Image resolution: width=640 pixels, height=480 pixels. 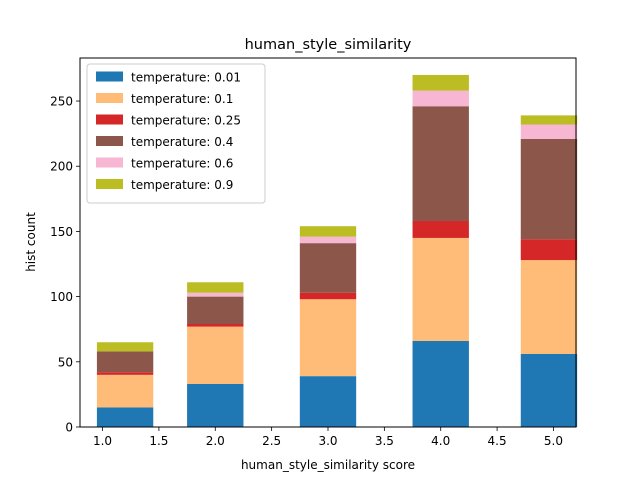 What do you see at coordinates (440, 383) in the screenshot?
I see `bar-segment-s0-c3` at bounding box center [440, 383].